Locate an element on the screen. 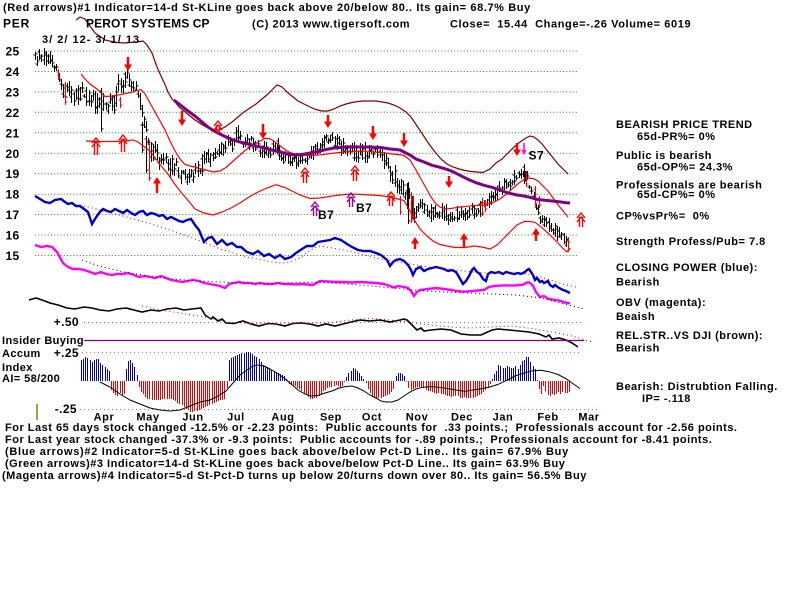 Image resolution: width=800 pixels, height=605 pixels. svg-text: IP= -.118 is located at coordinates (666, 399).